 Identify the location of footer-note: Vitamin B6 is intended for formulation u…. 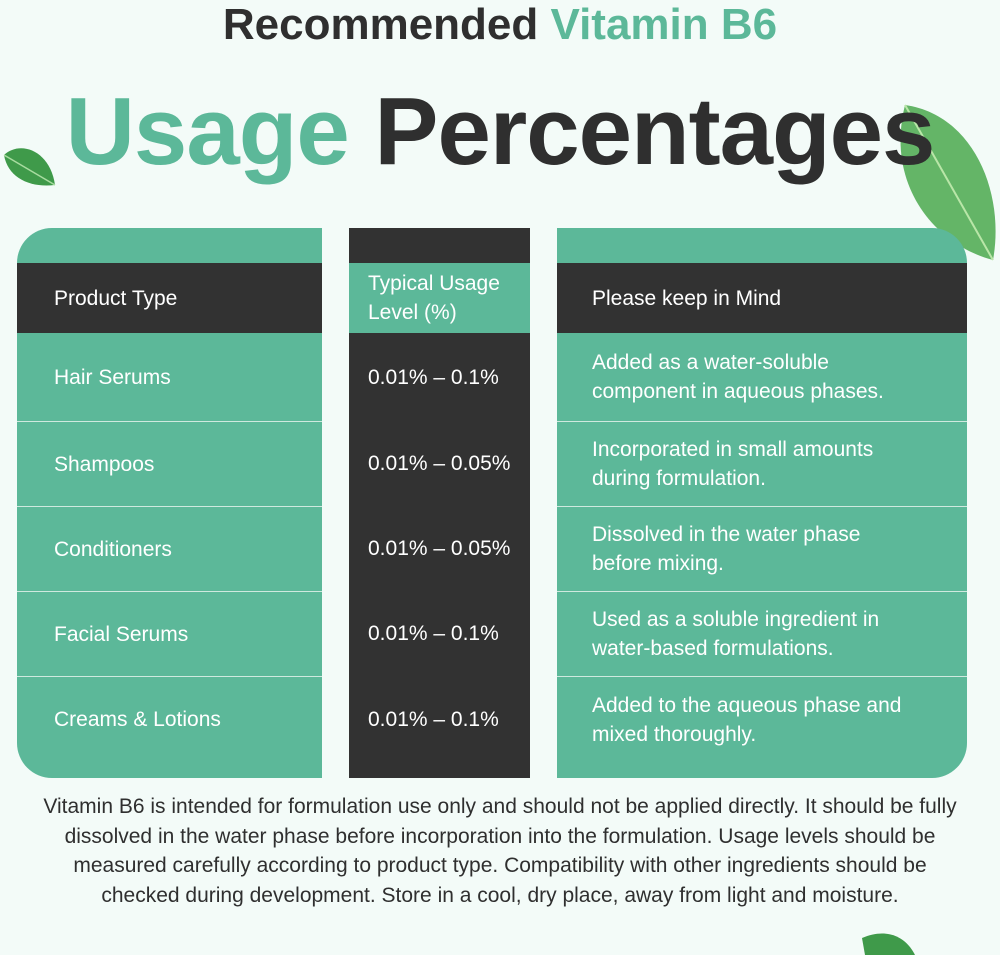
(500, 851).